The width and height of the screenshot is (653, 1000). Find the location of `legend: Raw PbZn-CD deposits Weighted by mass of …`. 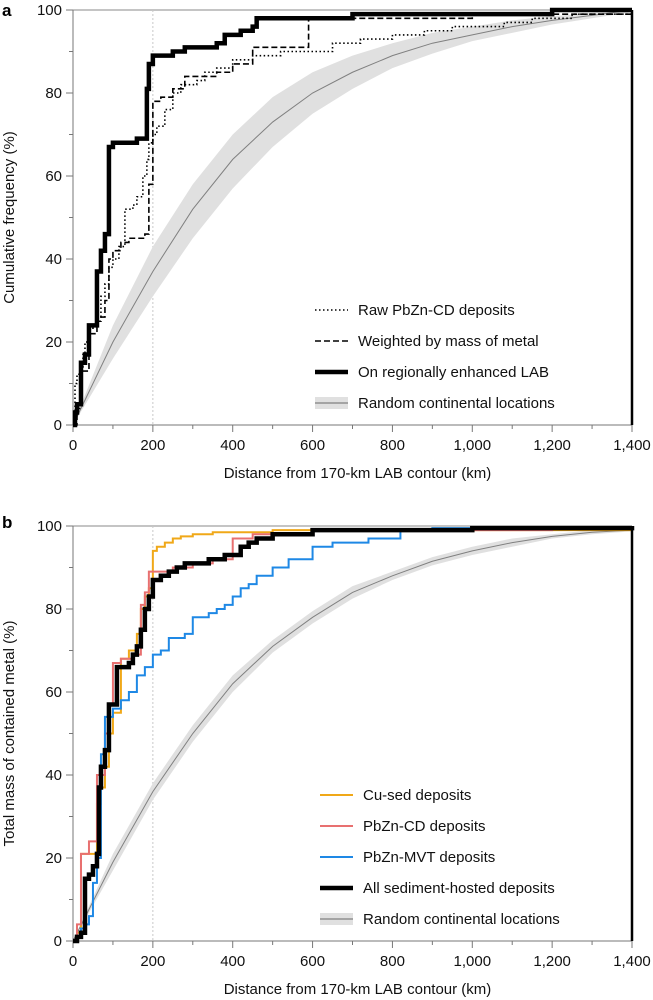

legend: Raw PbZn-CD deposits Weighted by mass of … is located at coordinates (435, 357).